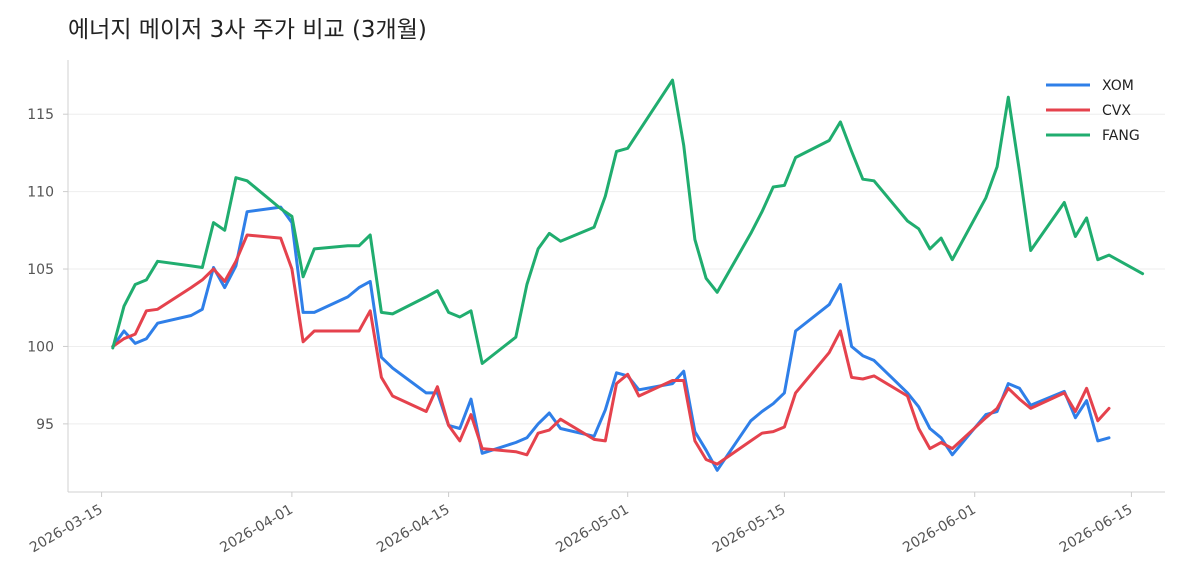 The width and height of the screenshot is (1179, 585). What do you see at coordinates (40, 115) in the screenshot?
I see `y-tick-label: 115` at bounding box center [40, 115].